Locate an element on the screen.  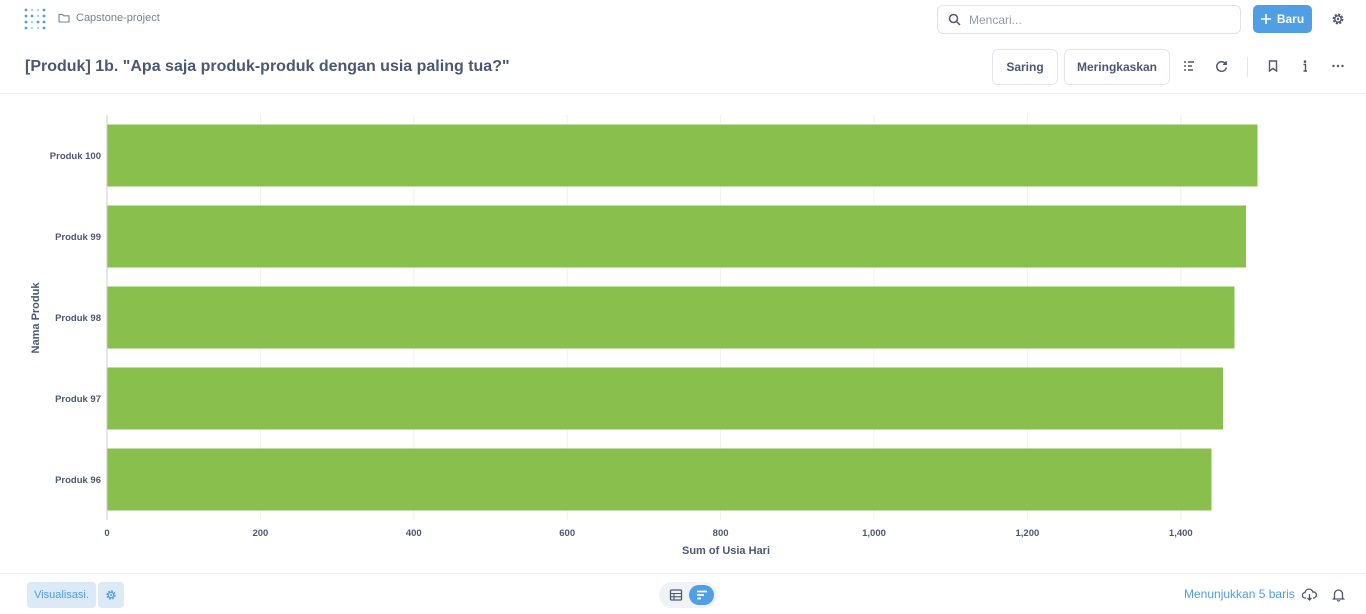
chart-view-toggle is located at coordinates (701, 595).